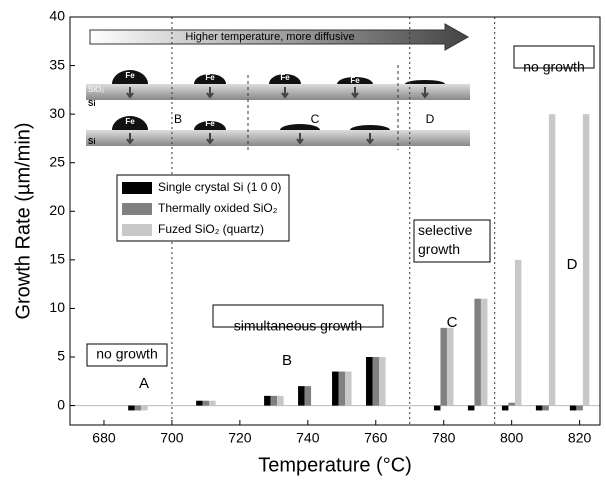  I want to click on annotation: A, so click(144, 383).